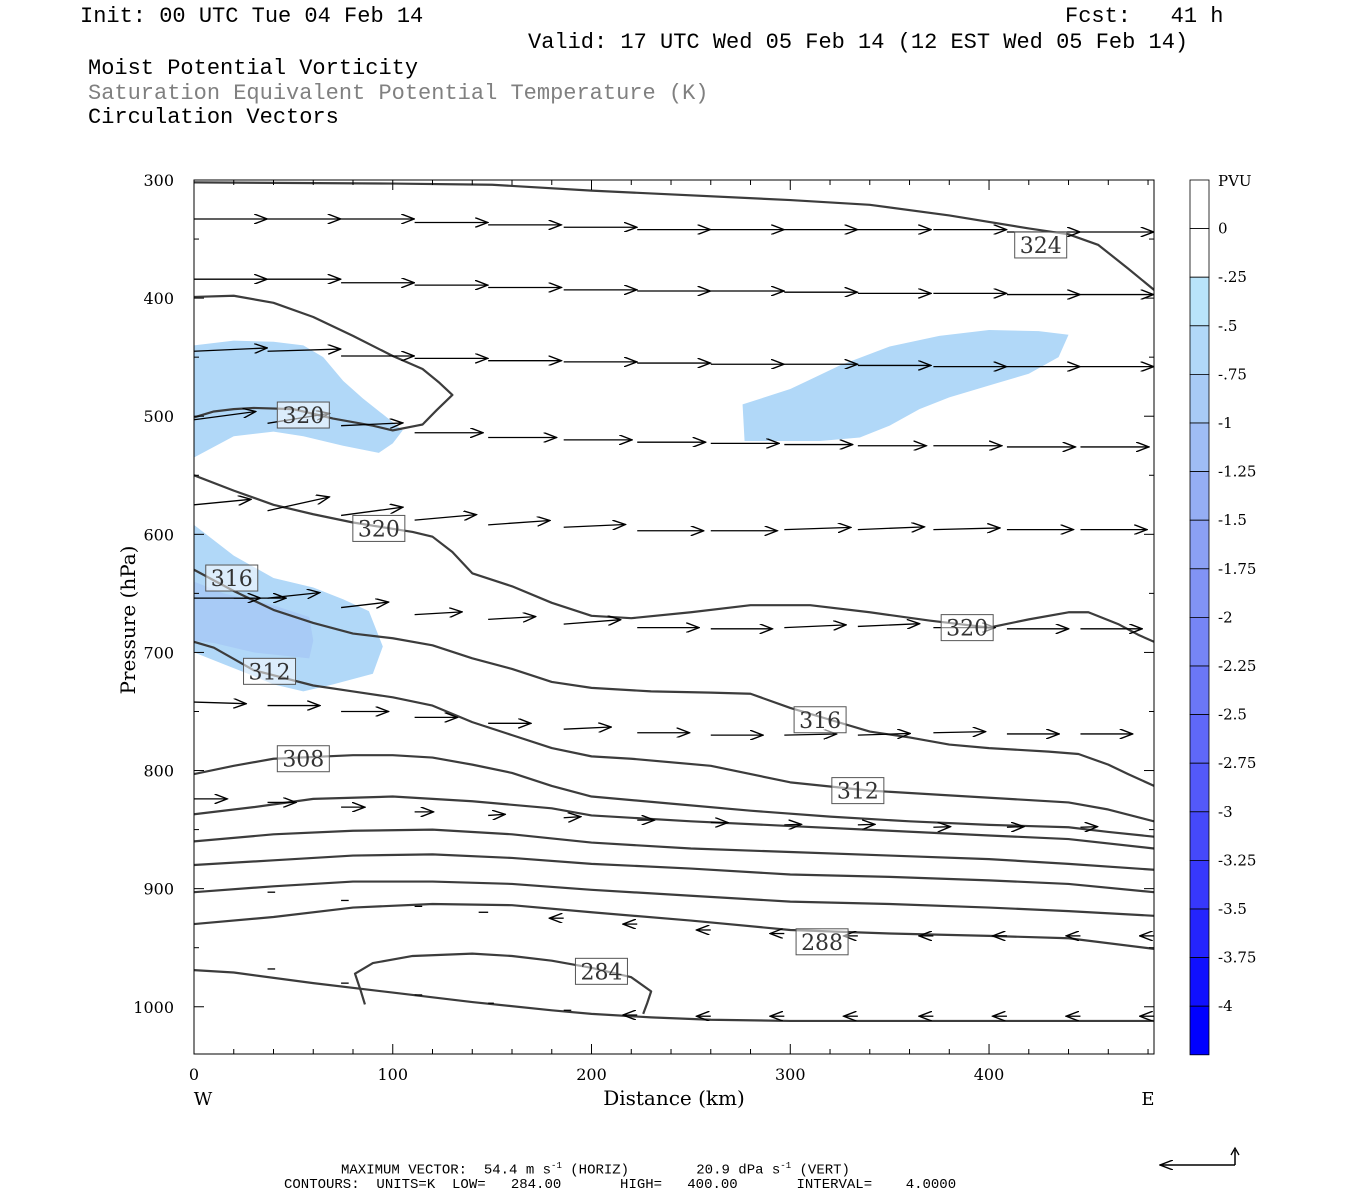  I want to click on contour-label-10: 284, so click(601, 971).